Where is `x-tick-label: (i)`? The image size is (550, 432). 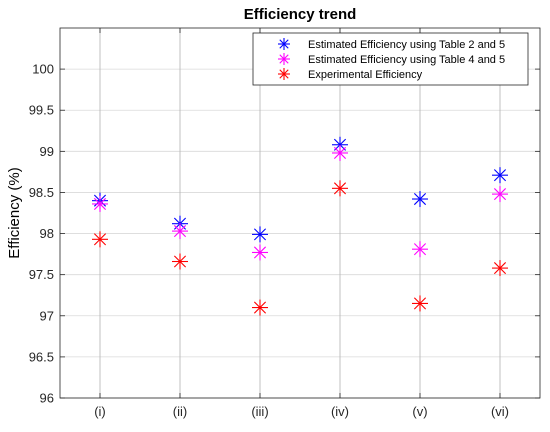
x-tick-label: (i) is located at coordinates (100, 411).